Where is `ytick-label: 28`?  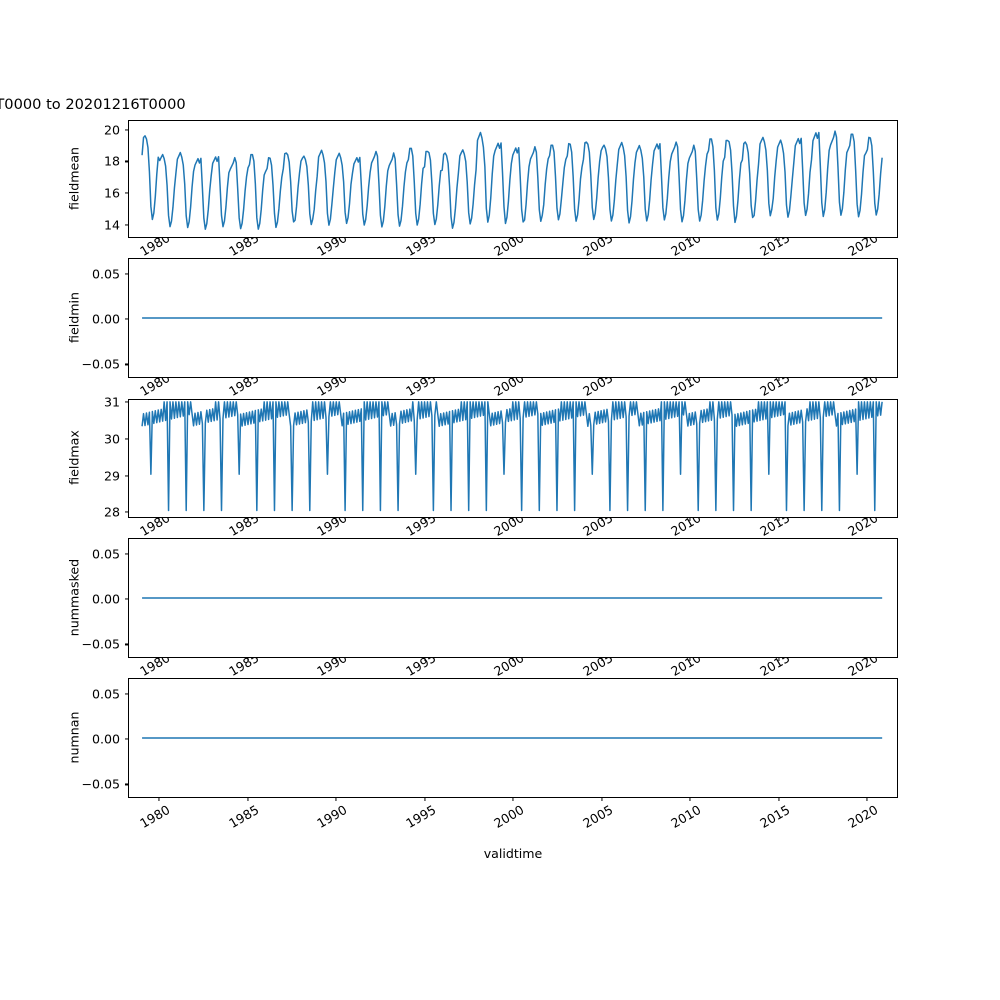 ytick-label: 28 is located at coordinates (111, 512).